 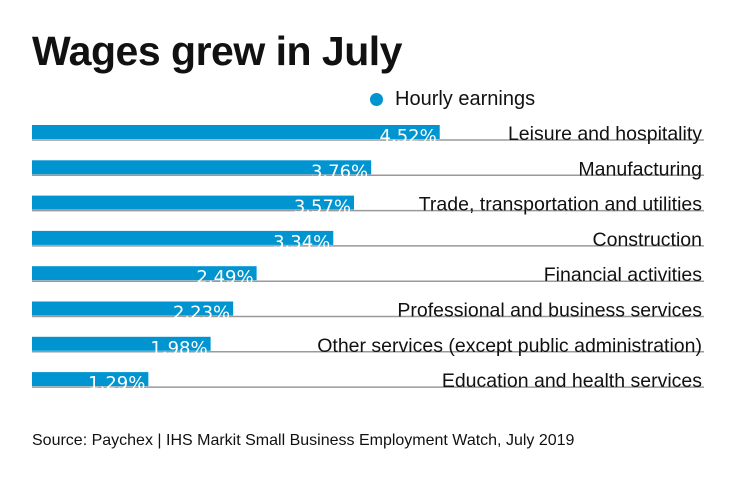 I want to click on data-label: 1.29%, so click(x=116, y=383).